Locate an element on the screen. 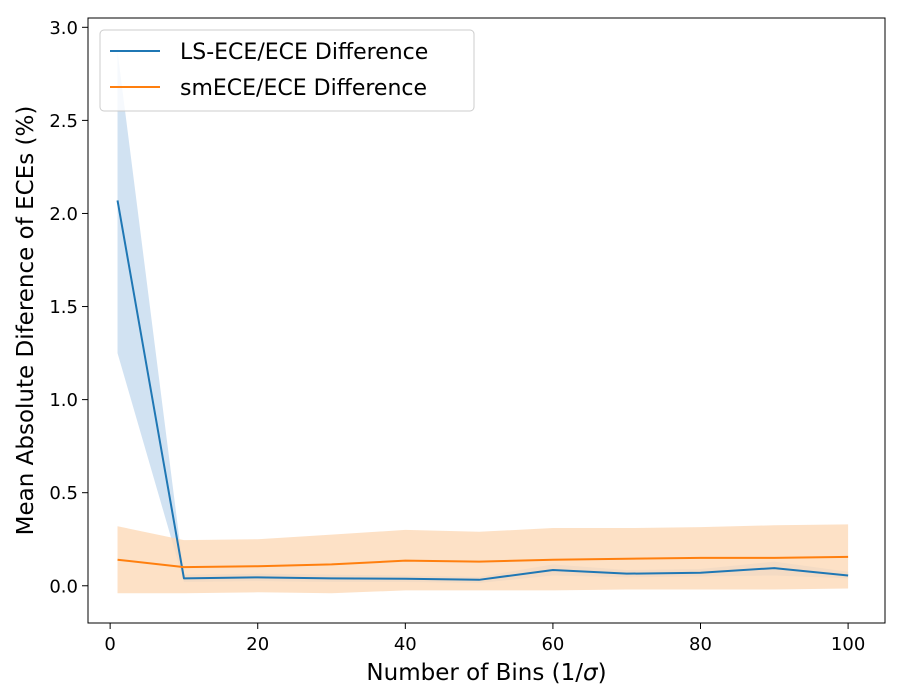  y-axis-label: Mean Absolute Diference of ECEs (%) is located at coordinates (26, 321).